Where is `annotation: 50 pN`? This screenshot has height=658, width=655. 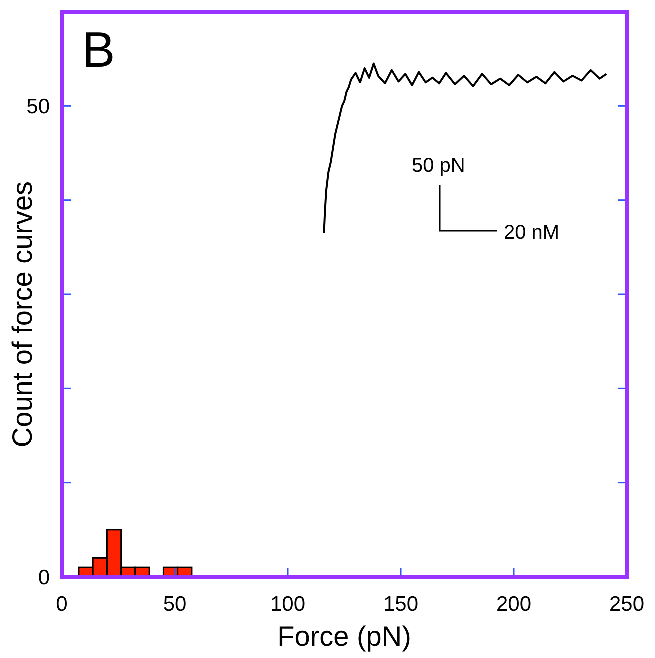
annotation: 50 pN is located at coordinates (439, 166).